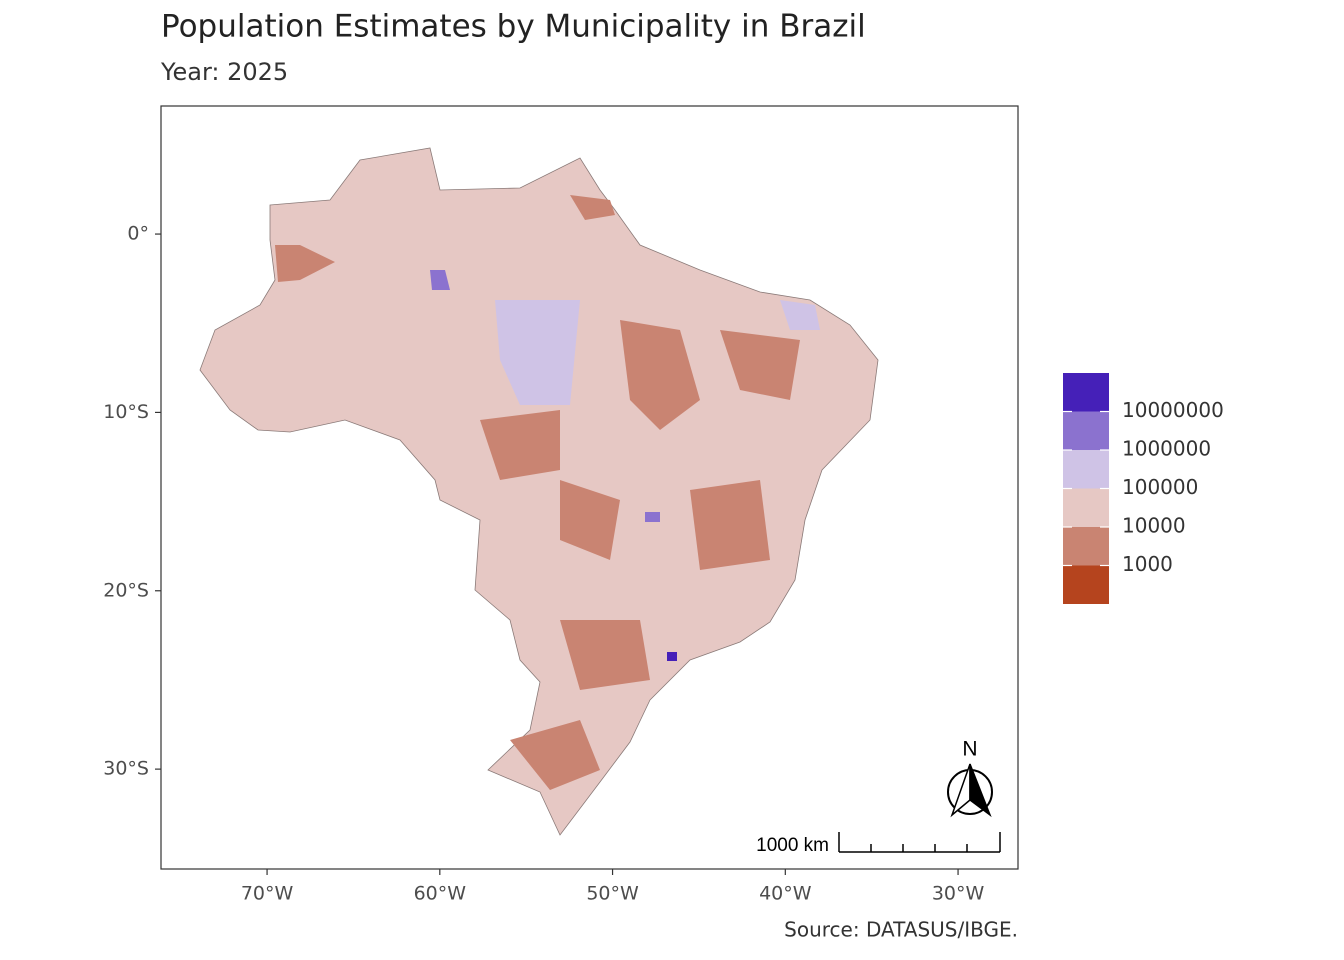 The width and height of the screenshot is (1344, 960). What do you see at coordinates (1173, 410) in the screenshot?
I see `legend-label: 10000000` at bounding box center [1173, 410].